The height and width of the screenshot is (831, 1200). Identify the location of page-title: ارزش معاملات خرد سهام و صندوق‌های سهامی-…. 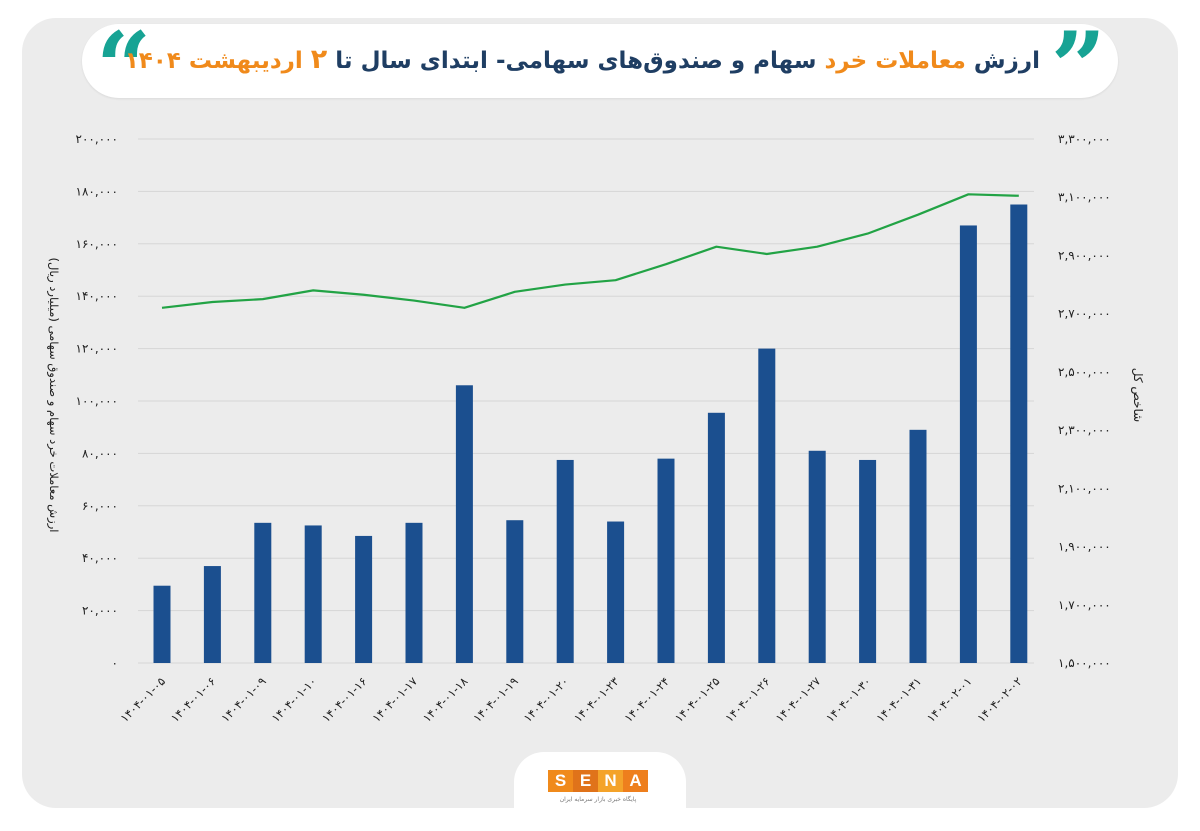
(582, 60).